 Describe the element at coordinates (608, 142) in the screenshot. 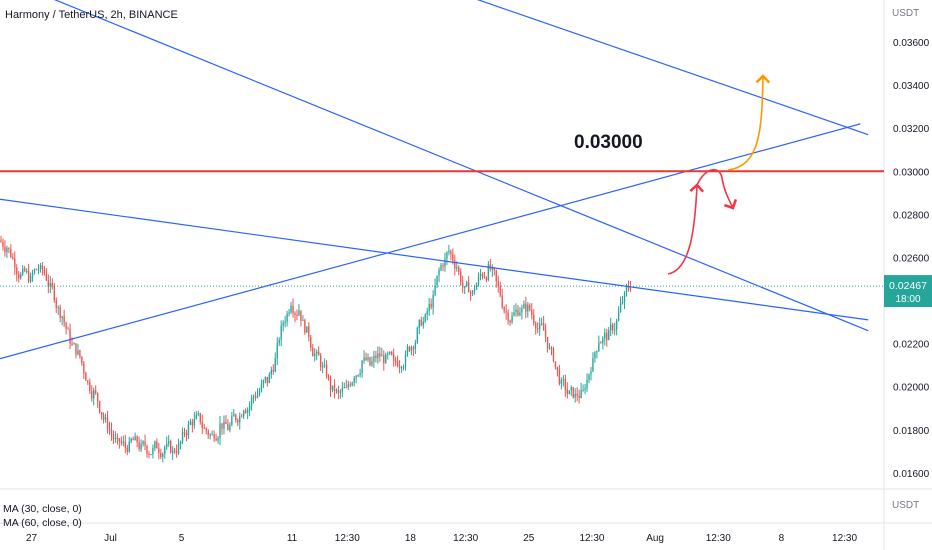

I see `resistance-level-label: 0.03000` at that location.